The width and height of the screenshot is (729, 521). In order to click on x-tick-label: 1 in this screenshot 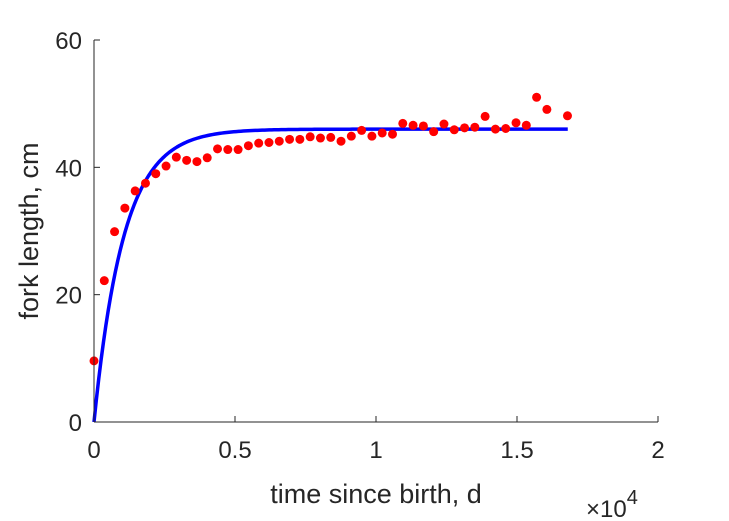, I will do `click(375, 450)`.